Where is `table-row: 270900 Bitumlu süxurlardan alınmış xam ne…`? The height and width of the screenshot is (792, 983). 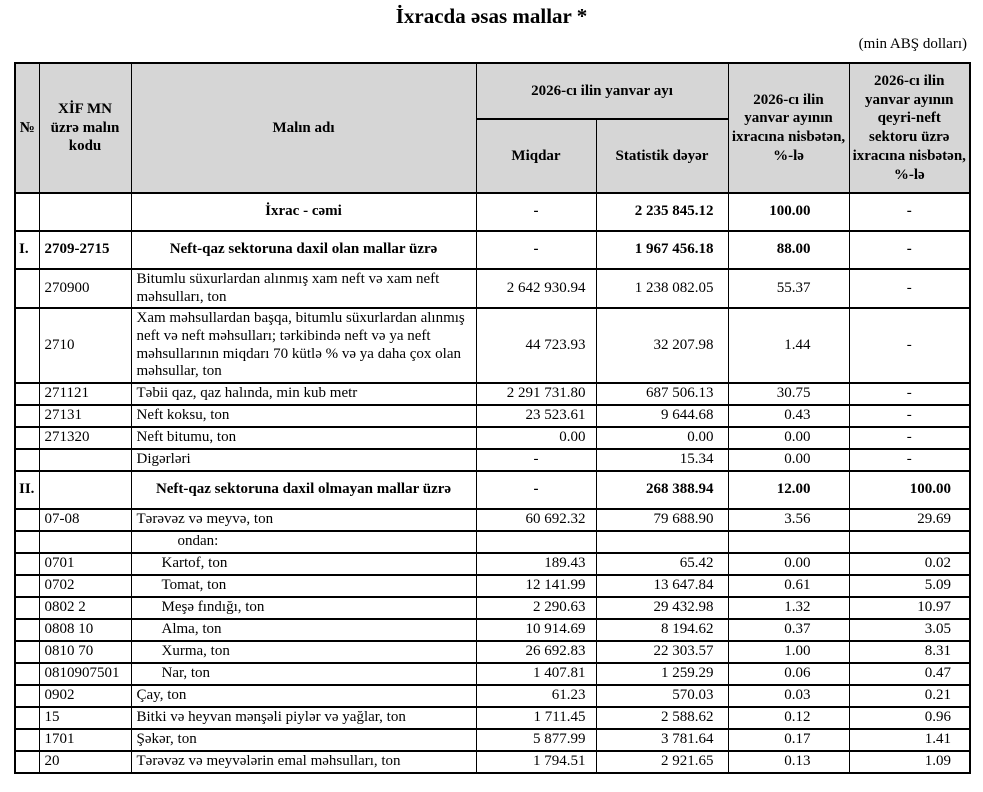 table-row: 270900 Bitumlu süxurlardan alınmış xam ne… is located at coordinates (492, 288).